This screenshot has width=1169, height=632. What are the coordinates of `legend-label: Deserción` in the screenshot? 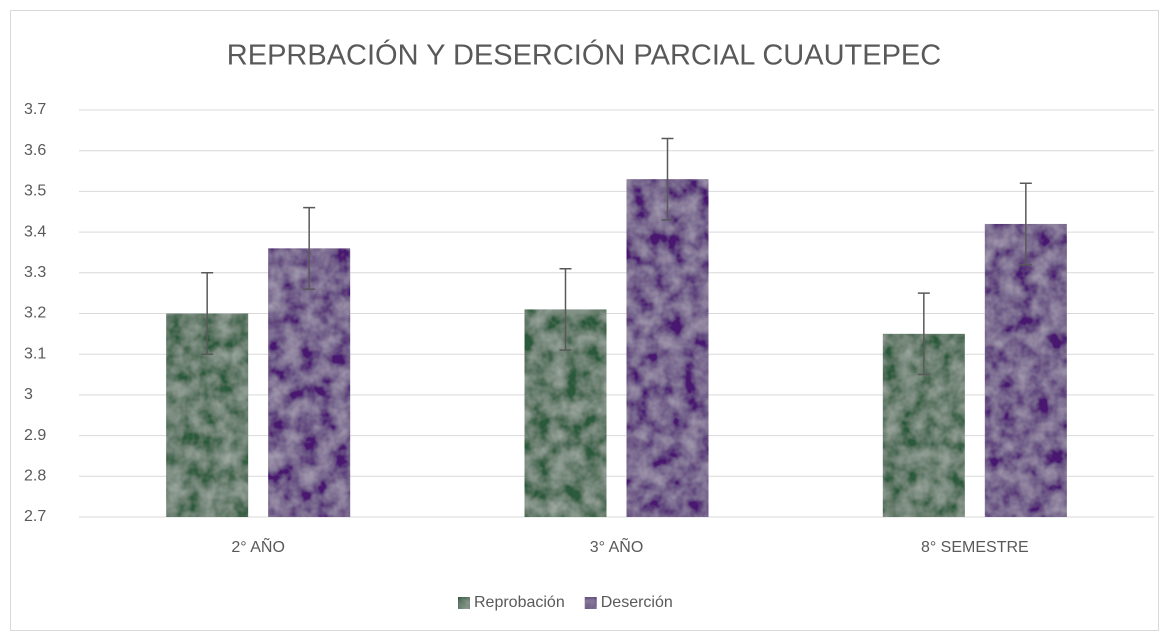 It's located at (637, 602).